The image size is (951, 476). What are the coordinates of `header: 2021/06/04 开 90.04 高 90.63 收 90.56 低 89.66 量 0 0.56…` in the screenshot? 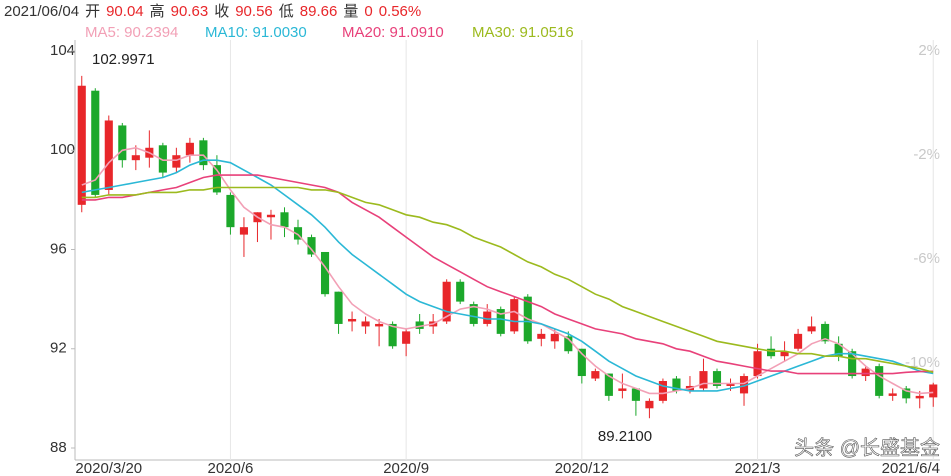 It's located at (212, 11).